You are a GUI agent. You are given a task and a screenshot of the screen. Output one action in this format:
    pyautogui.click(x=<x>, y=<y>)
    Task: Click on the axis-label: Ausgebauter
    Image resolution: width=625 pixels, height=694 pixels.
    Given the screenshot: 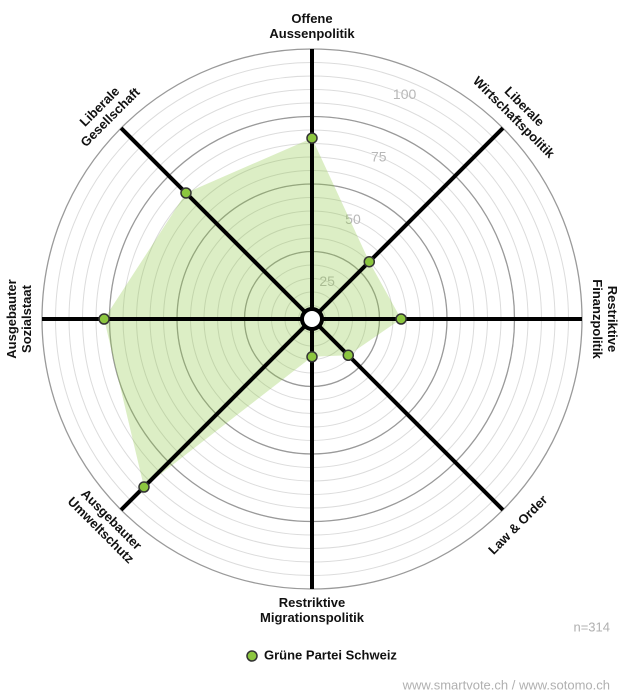 What is the action you would take?
    pyautogui.click(x=11, y=318)
    